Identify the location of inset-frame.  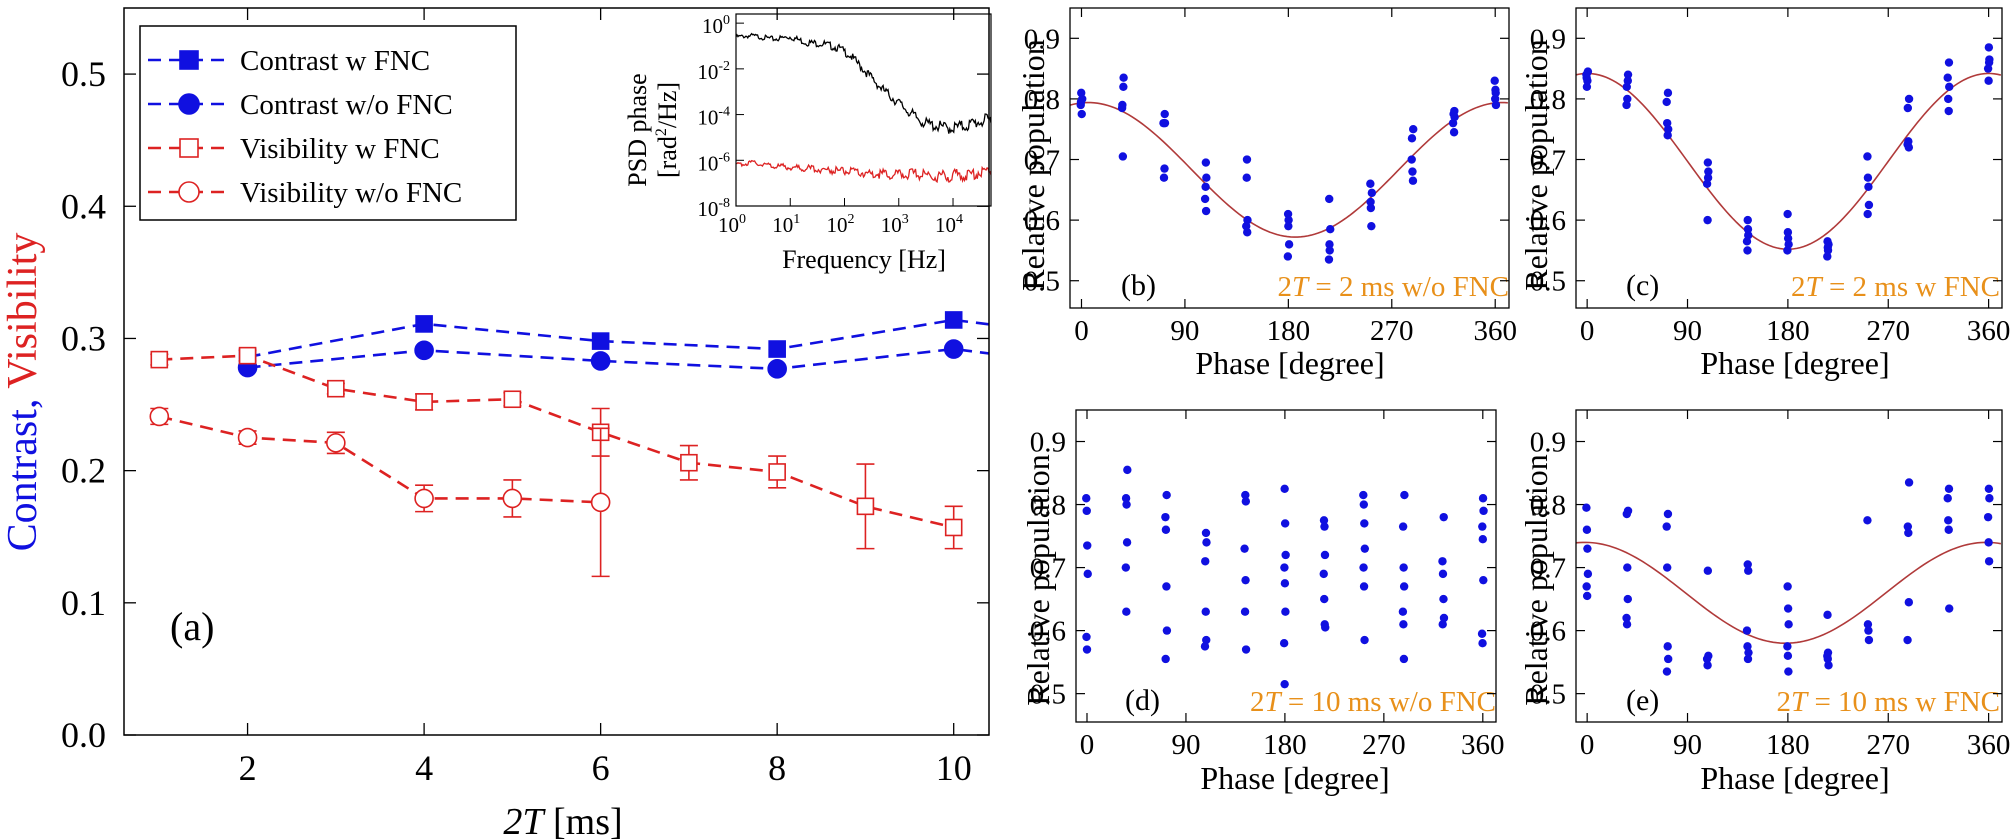
(863, 110).